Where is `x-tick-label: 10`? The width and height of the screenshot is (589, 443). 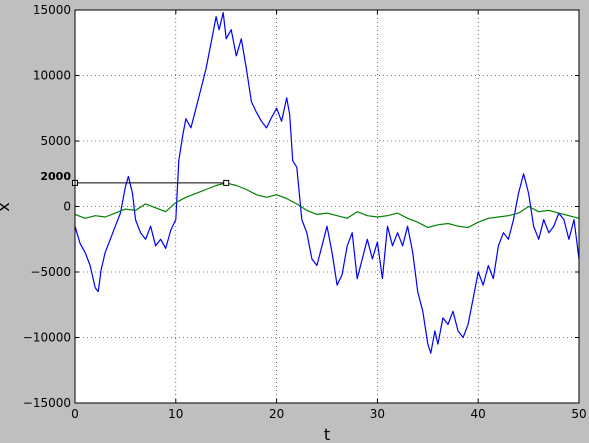 x-tick-label: 10 is located at coordinates (175, 414).